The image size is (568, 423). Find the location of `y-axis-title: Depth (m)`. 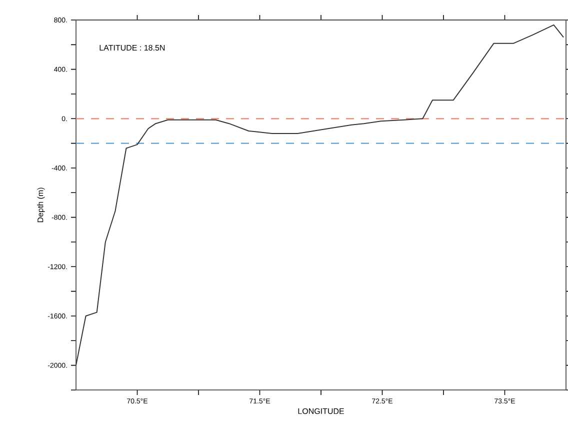

y-axis-title: Depth (m) is located at coordinates (41, 205).